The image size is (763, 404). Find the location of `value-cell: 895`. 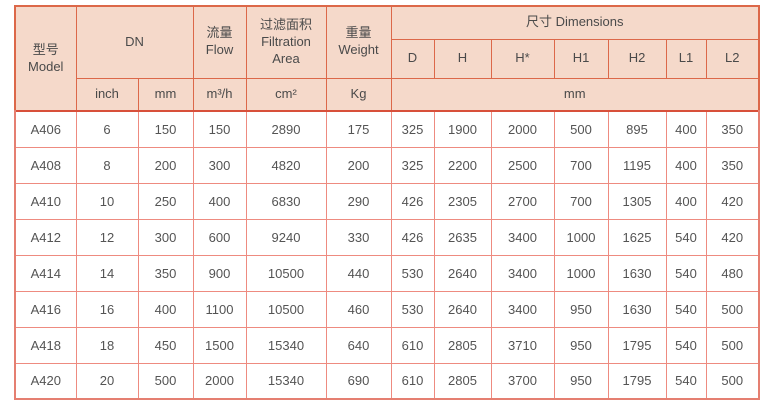

value-cell: 895 is located at coordinates (637, 129).